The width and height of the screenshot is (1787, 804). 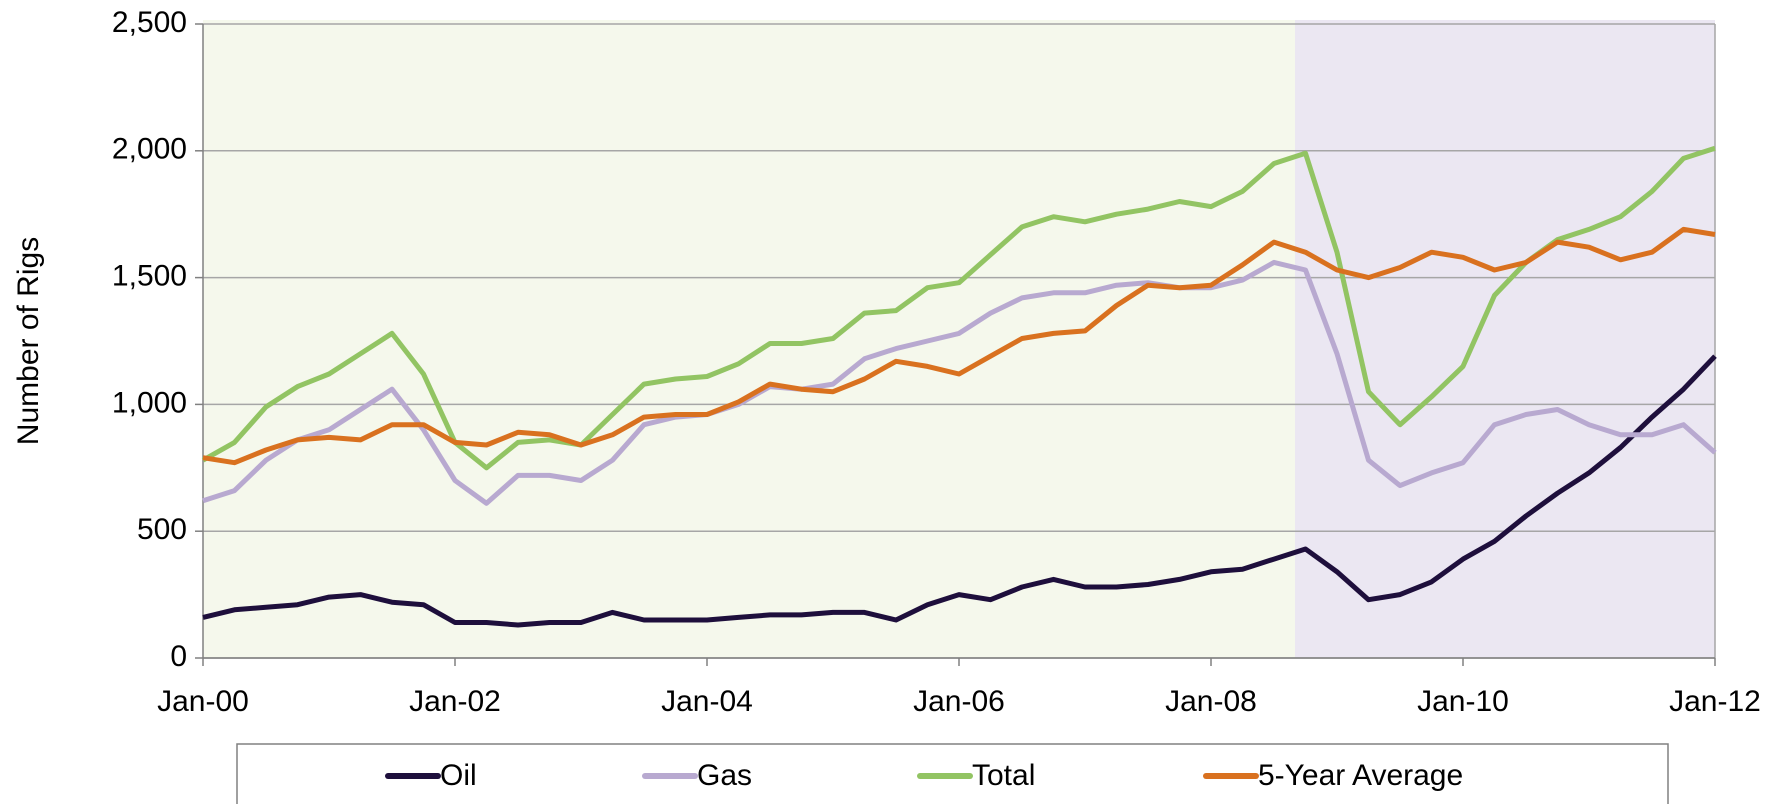 I want to click on y-tick-label: 1,500, so click(x=149, y=276).